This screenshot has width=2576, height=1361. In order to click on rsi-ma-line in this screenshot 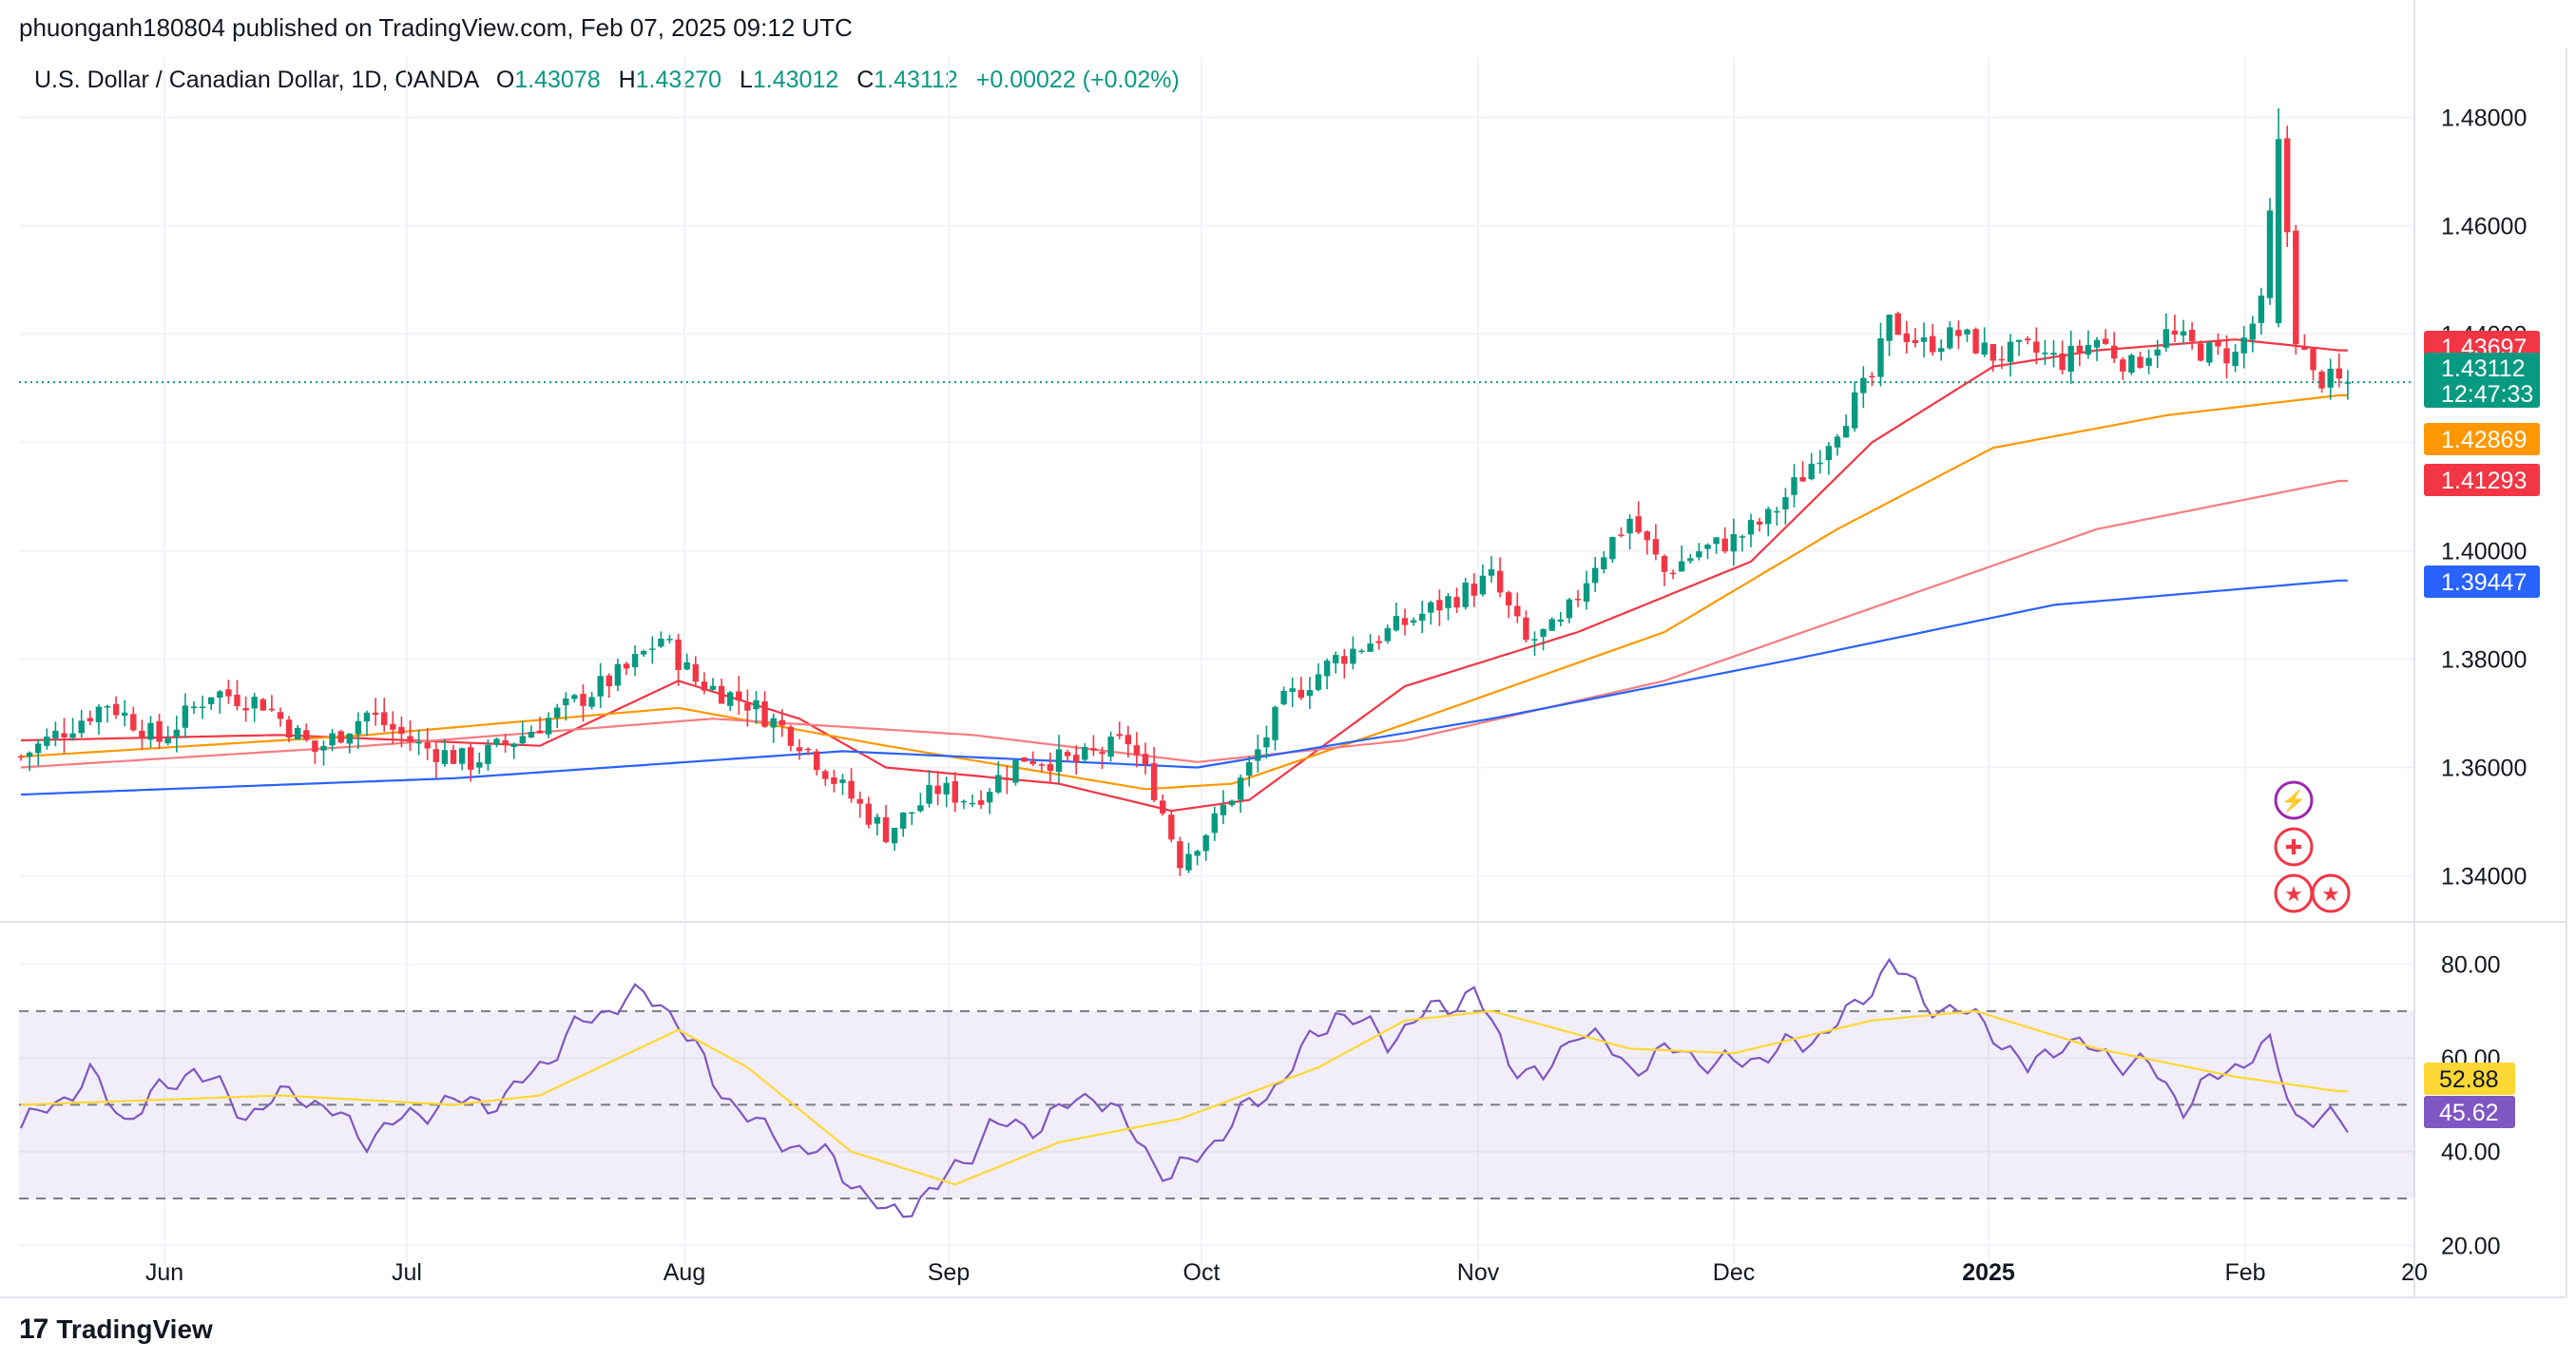, I will do `click(1184, 1097)`.